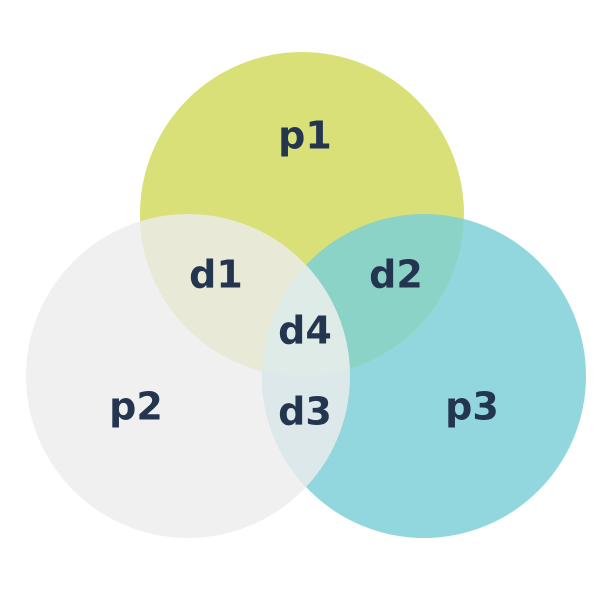 This screenshot has width=601, height=601. Describe the element at coordinates (136, 407) in the screenshot. I see `label-p2: p2` at that location.